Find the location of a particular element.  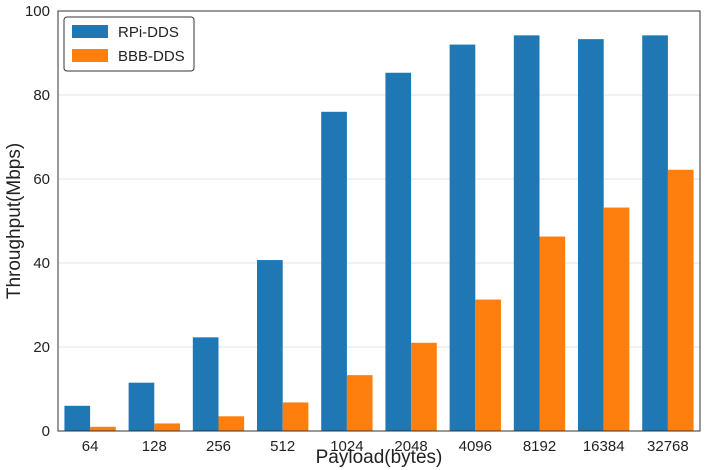

y-tick-labels: 0 20 40 60 80 100 is located at coordinates (37, 221).